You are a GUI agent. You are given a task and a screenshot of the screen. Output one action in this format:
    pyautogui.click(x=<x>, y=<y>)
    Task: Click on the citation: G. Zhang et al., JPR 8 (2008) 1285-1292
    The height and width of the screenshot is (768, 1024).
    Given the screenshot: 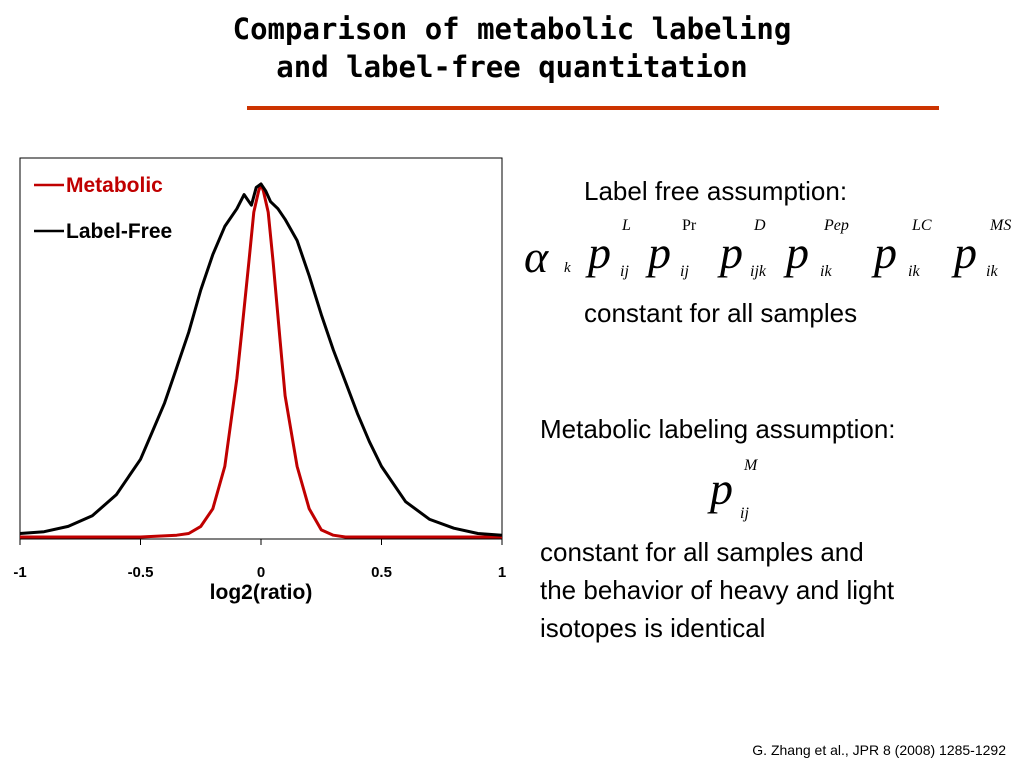 What is the action you would take?
    pyautogui.click(x=879, y=750)
    